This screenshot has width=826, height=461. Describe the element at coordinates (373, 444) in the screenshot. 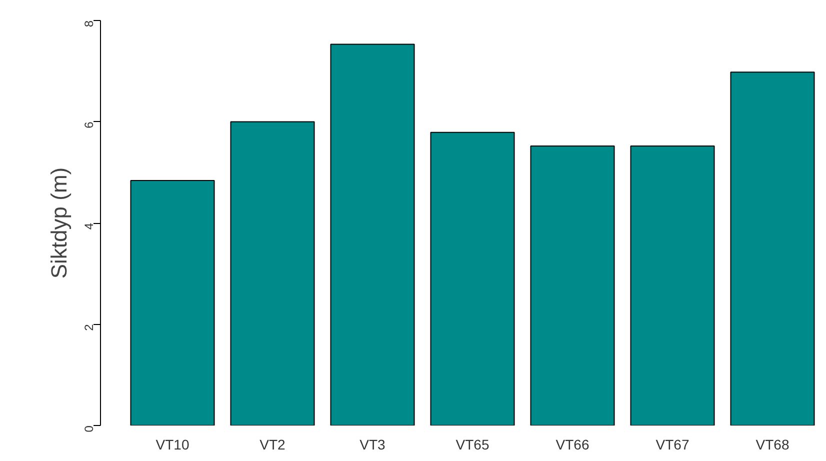

I see `x-tick-label: VT3` at that location.